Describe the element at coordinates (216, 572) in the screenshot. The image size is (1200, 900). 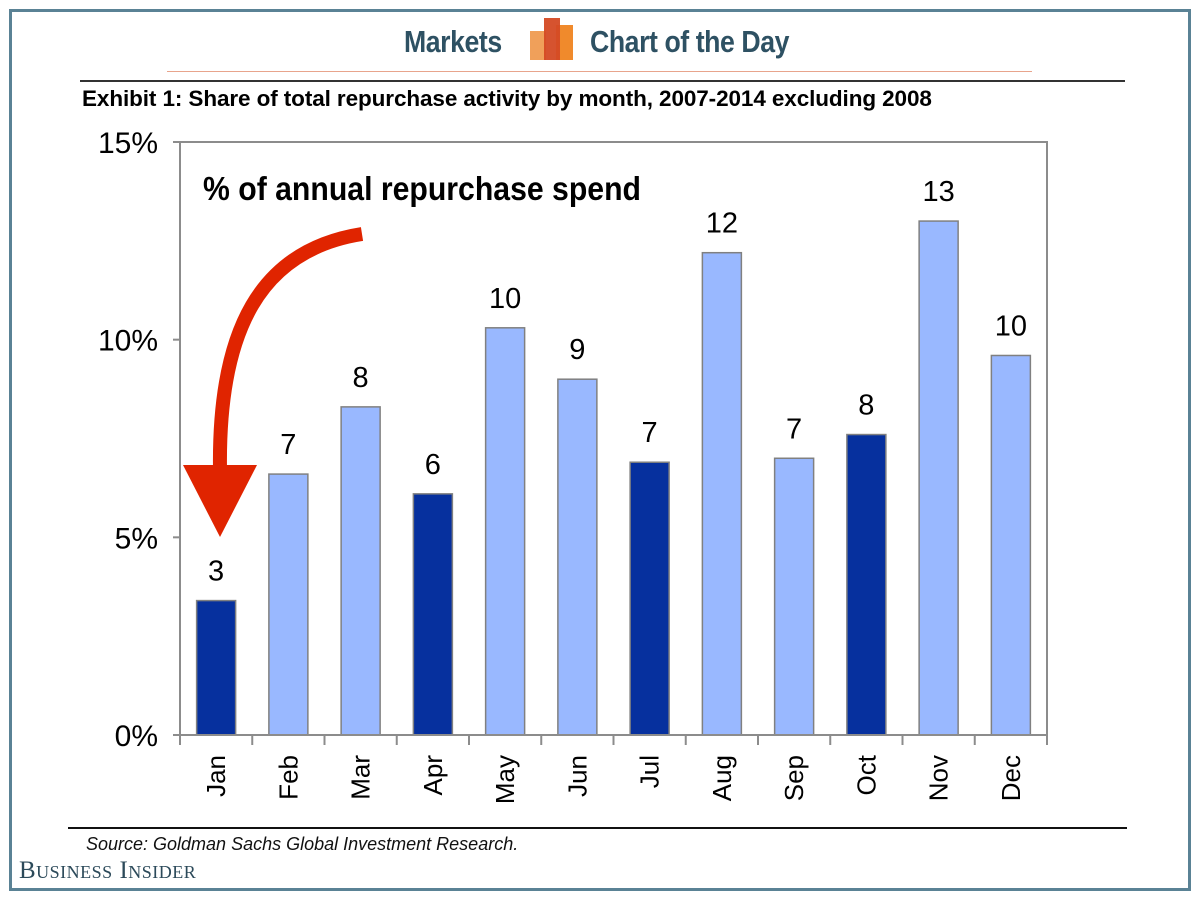
I see `data-label-jan: 3` at that location.